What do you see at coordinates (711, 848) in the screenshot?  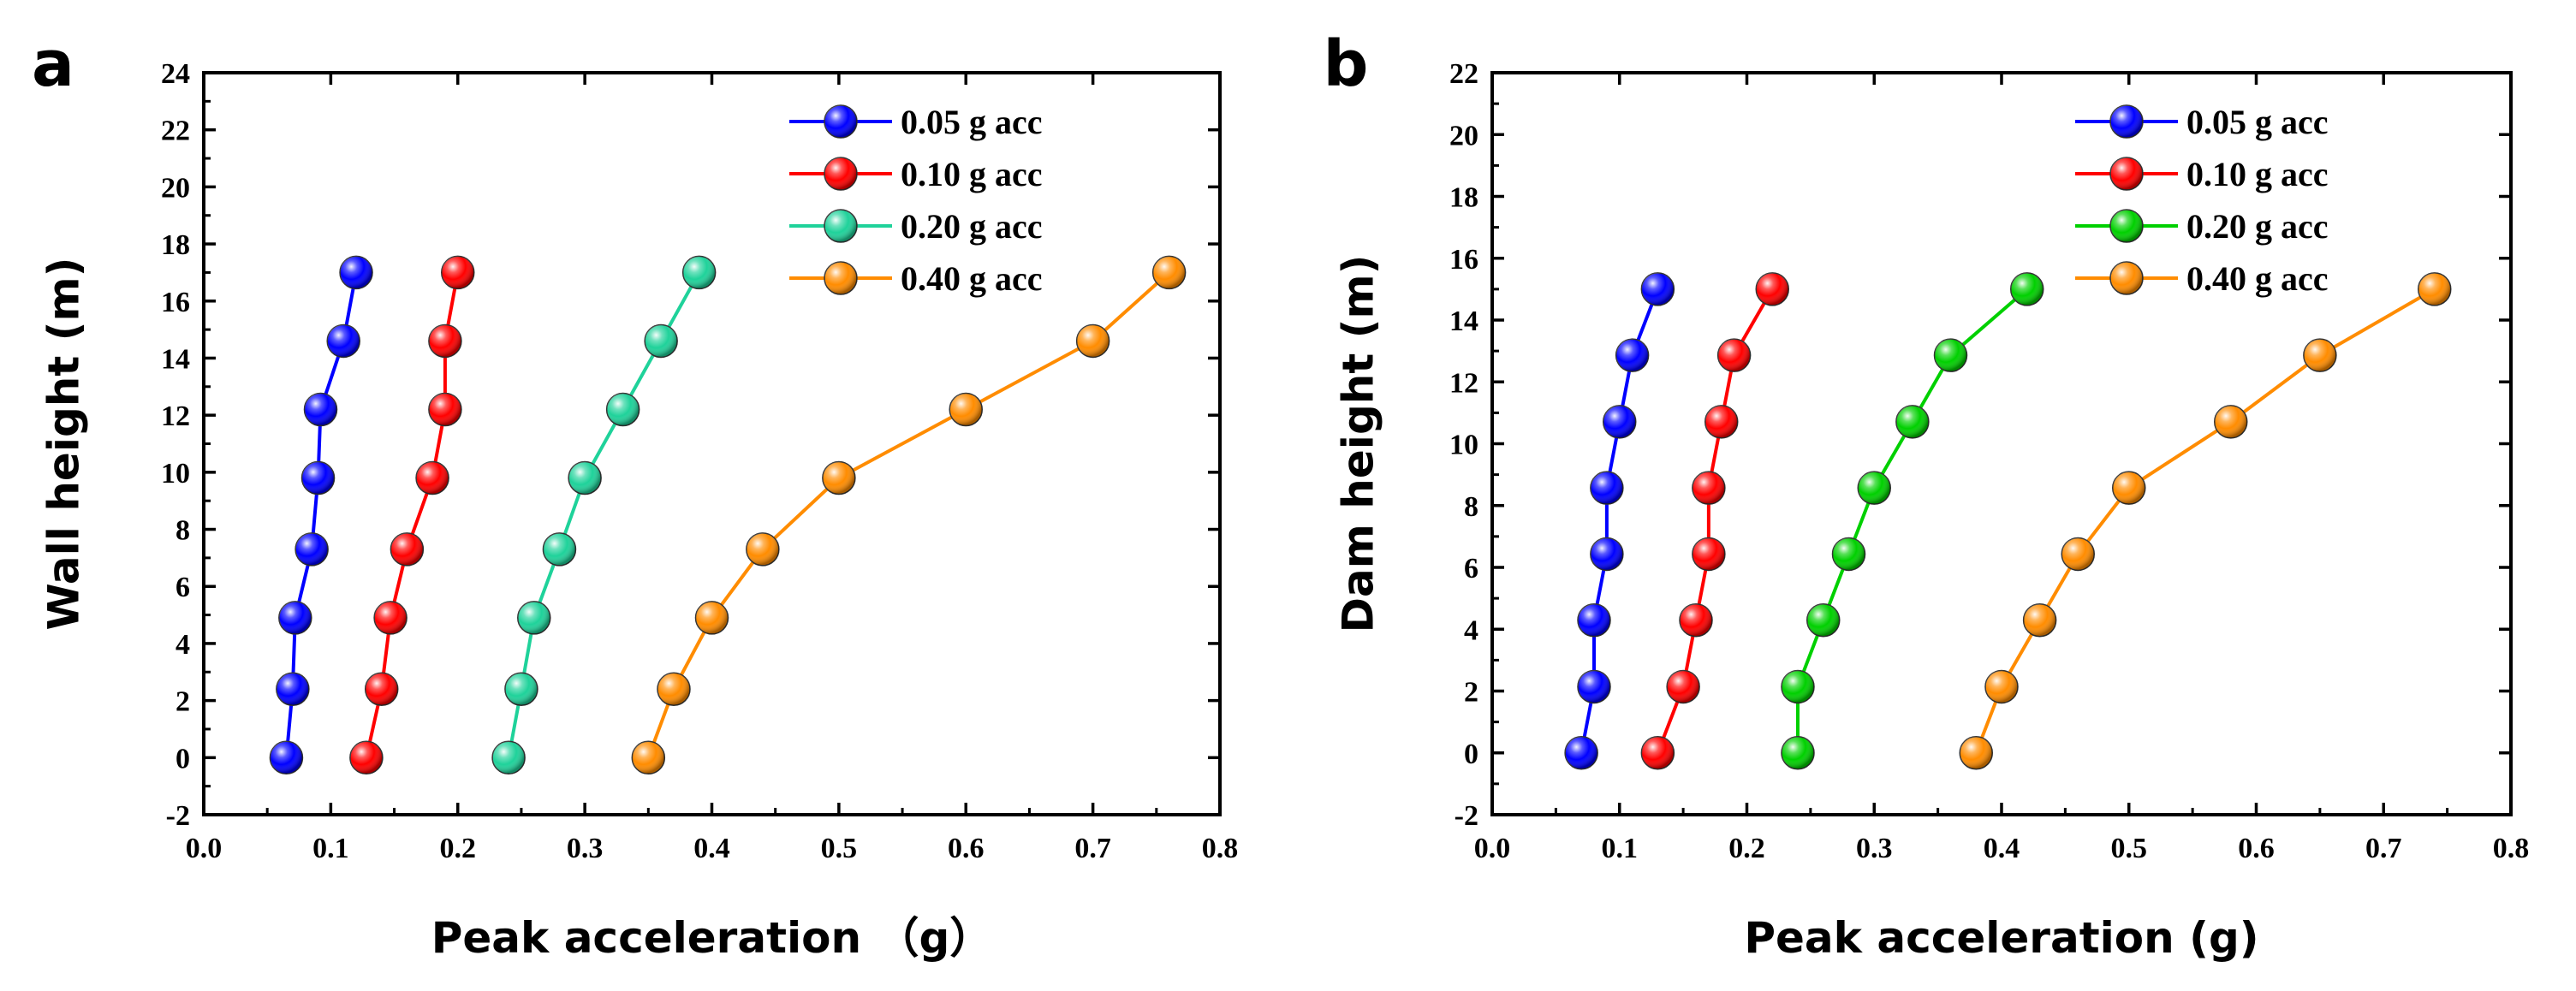 I see `x-tick-label: 0.4` at bounding box center [711, 848].